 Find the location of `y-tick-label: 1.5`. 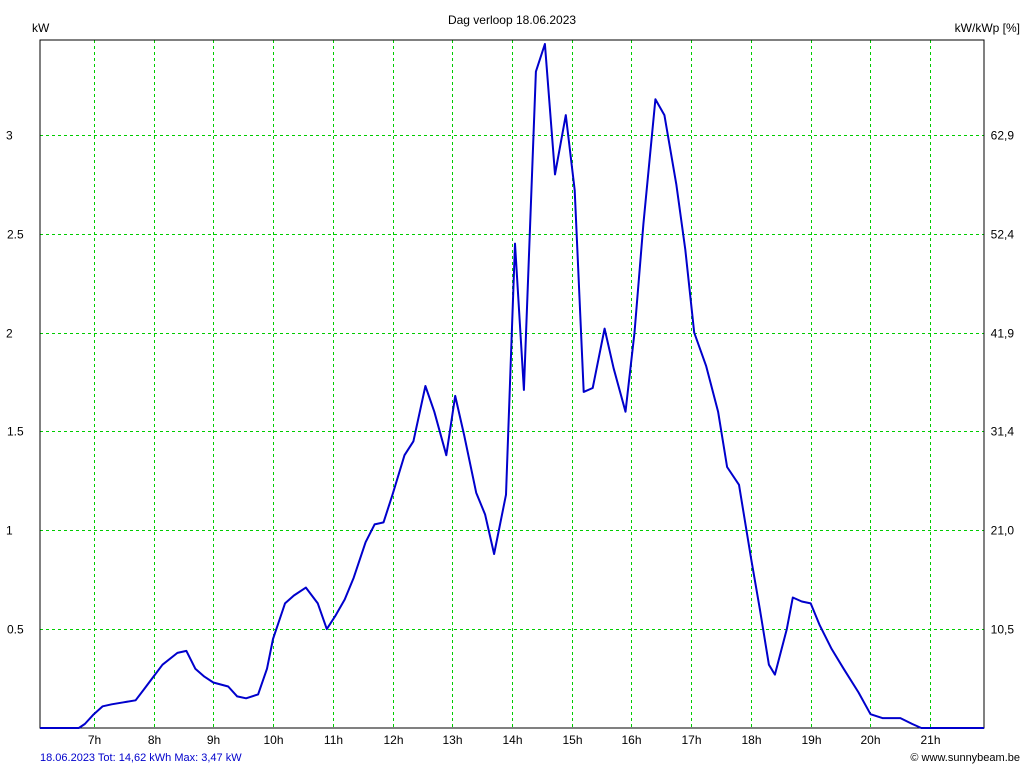

y-tick-label: 1.5 is located at coordinates (15, 432).